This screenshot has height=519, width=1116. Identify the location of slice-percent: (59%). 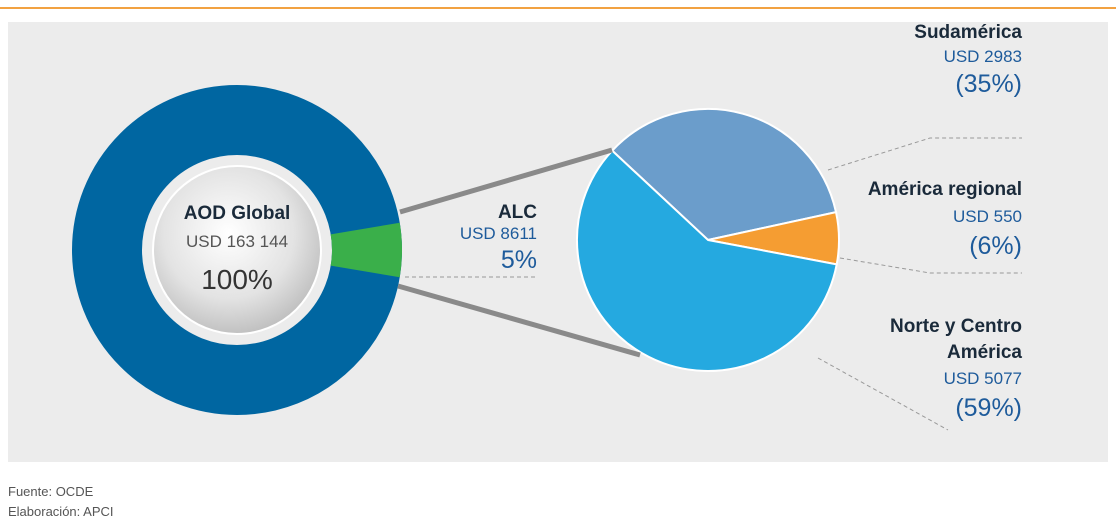
(988, 408).